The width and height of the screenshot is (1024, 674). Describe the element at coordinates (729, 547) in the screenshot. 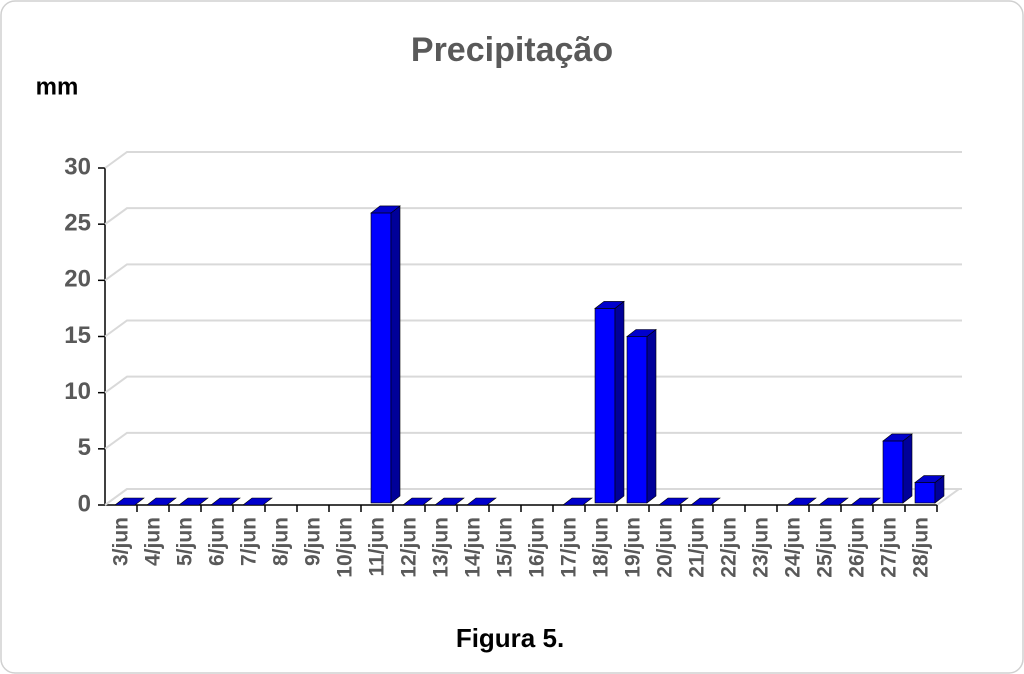

I see `x-tick-label: 22/jun` at that location.